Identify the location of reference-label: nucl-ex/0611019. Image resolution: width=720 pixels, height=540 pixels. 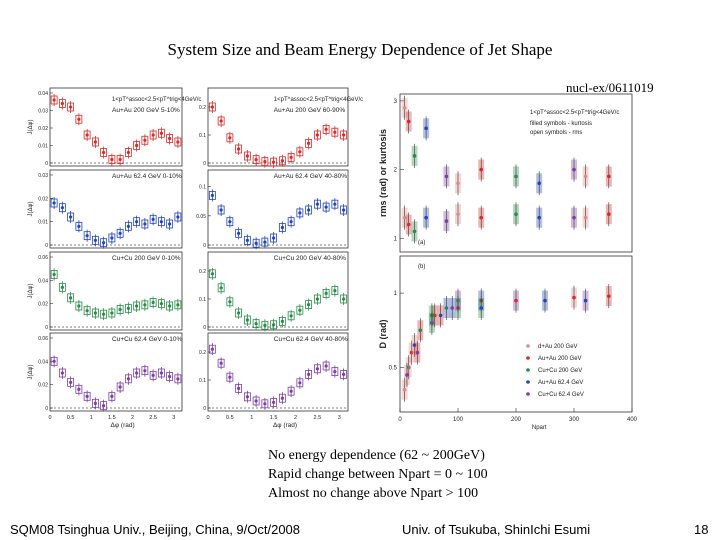
(610, 87).